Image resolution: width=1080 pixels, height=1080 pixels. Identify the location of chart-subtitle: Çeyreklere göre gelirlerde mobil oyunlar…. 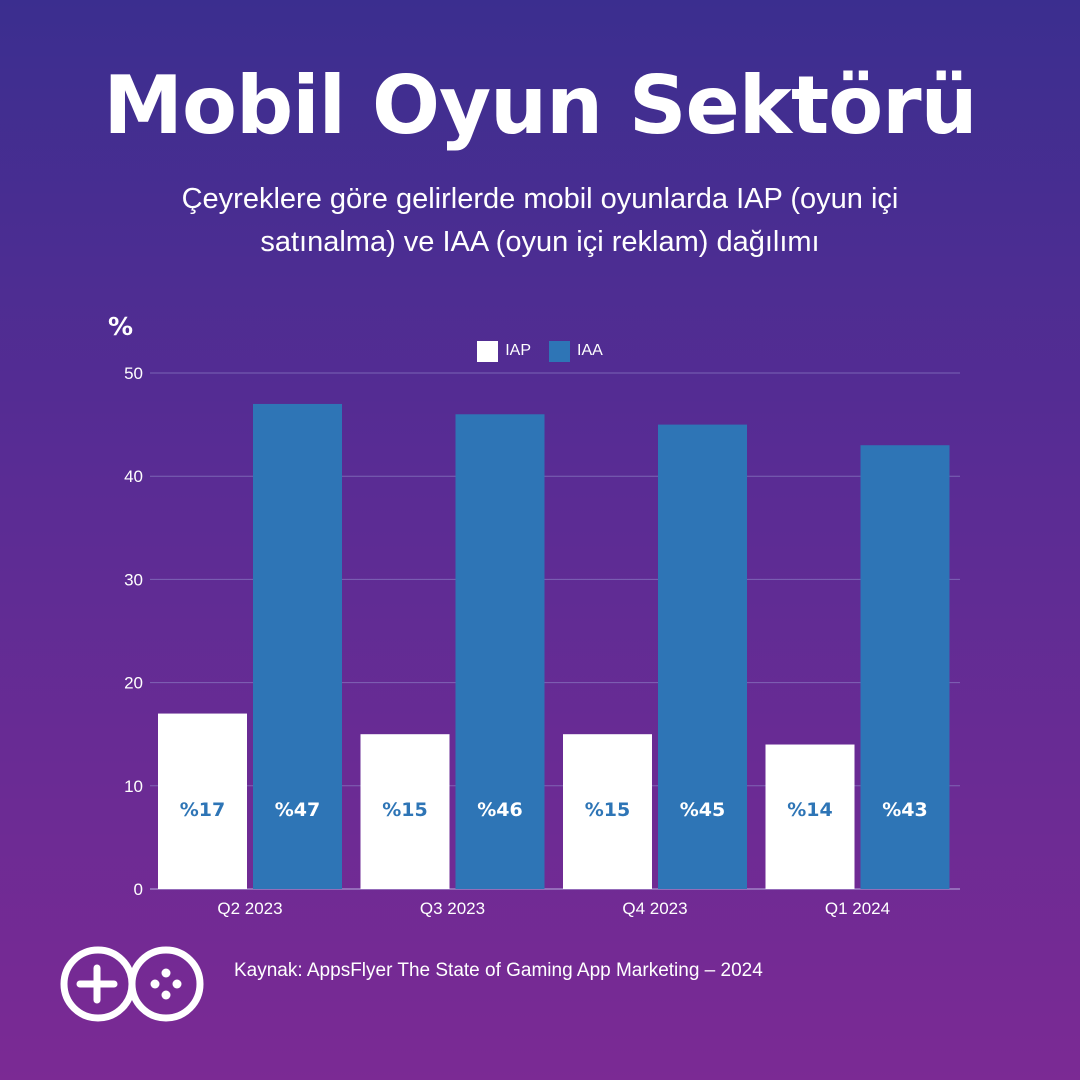
(540, 220).